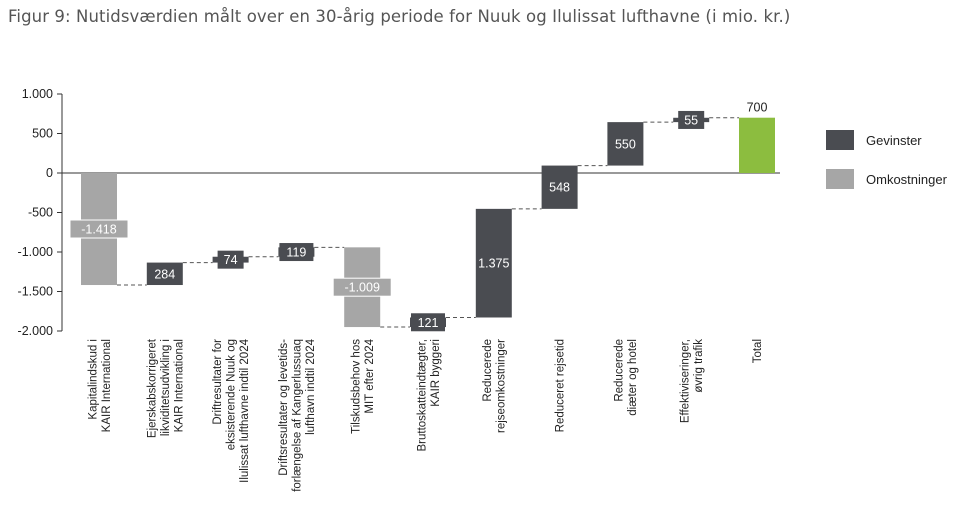  I want to click on x-category-label-line: Ilulissat lufthavne indtil 2024, so click(245, 410).